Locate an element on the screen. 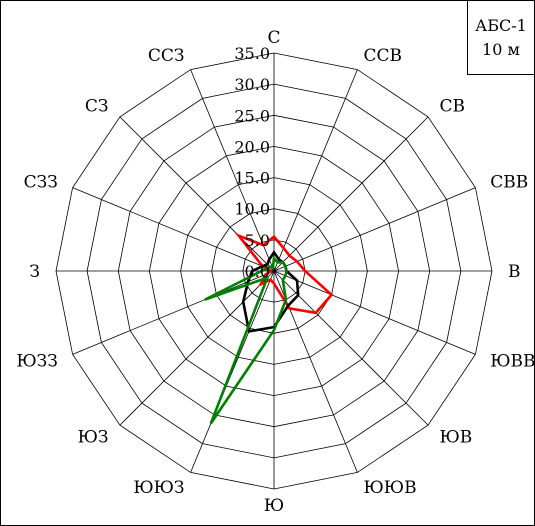  r-tick-label: 20.0 is located at coordinates (252, 146).